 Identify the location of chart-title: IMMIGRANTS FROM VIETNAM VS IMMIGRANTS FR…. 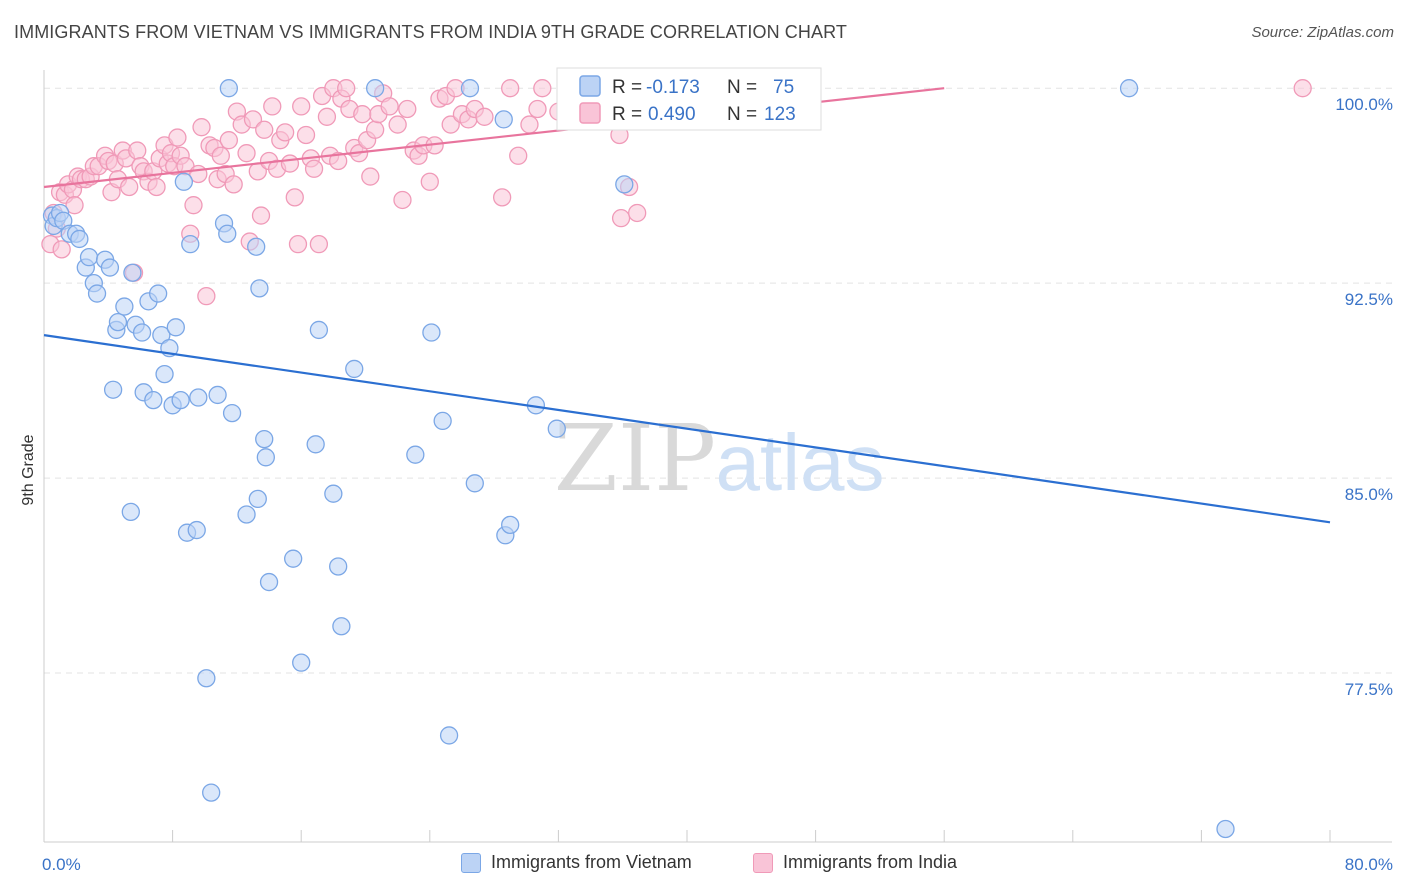
(430, 32).